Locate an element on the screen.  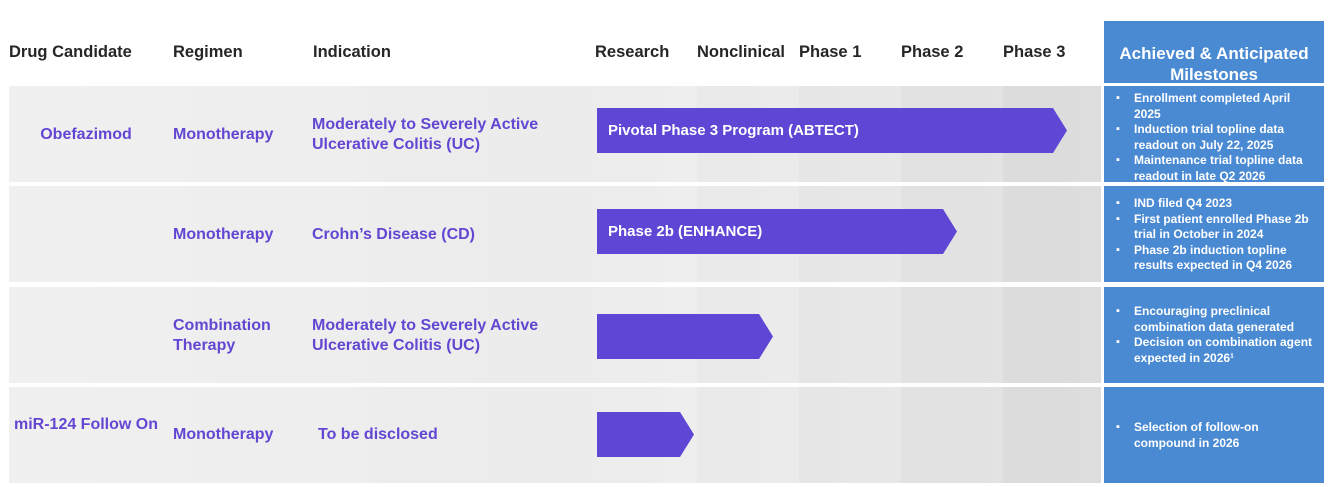
header-drug-candidate: Drug Candidate is located at coordinates (70, 52).